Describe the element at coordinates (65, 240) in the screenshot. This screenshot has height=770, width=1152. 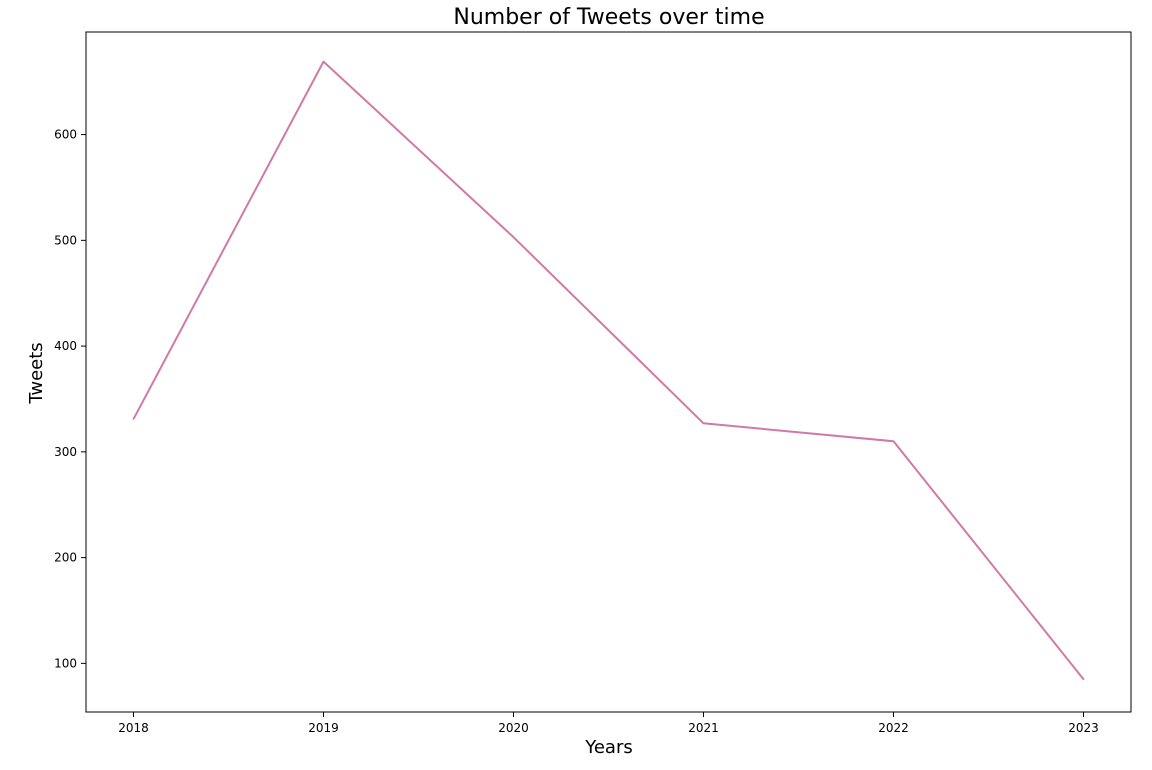
I see `y-tick-label: 500` at that location.